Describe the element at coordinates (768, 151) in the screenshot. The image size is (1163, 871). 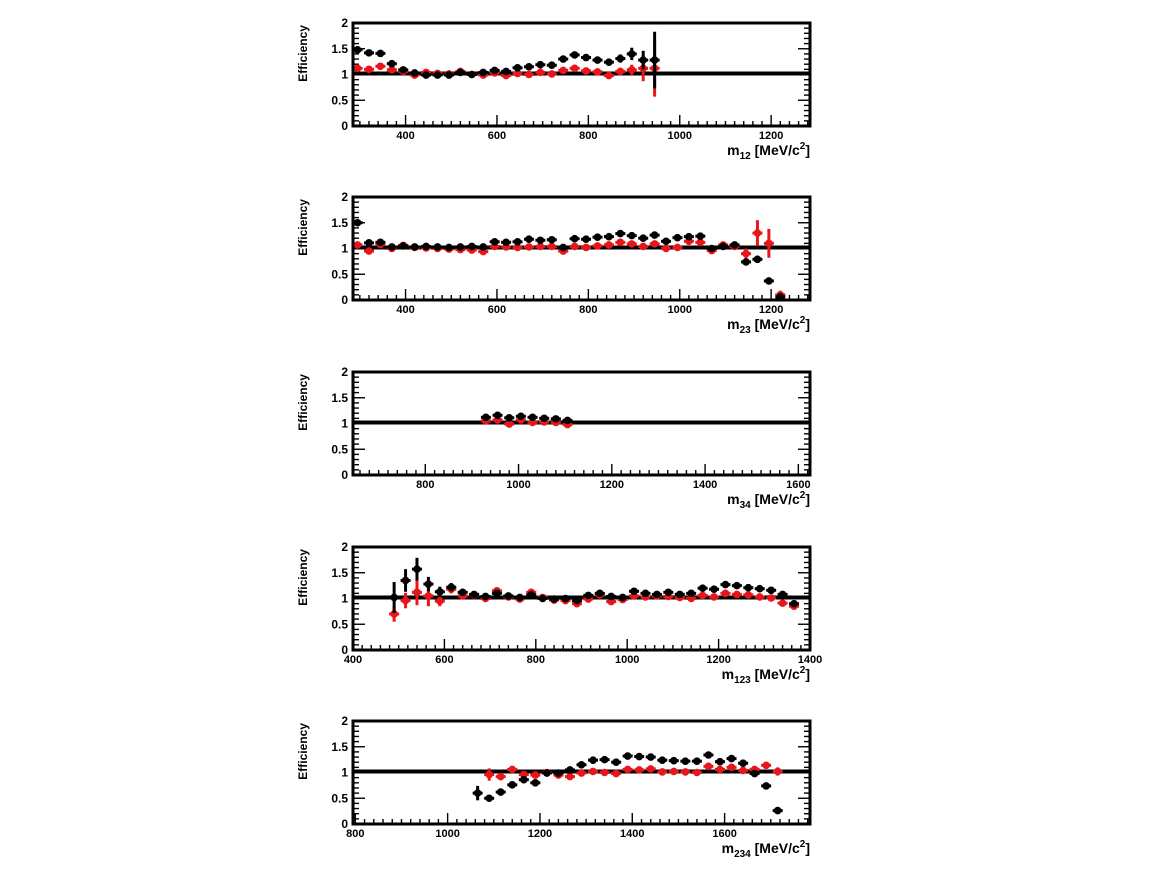
I see `x-axis-label: m12 [MeV/c2]` at that location.